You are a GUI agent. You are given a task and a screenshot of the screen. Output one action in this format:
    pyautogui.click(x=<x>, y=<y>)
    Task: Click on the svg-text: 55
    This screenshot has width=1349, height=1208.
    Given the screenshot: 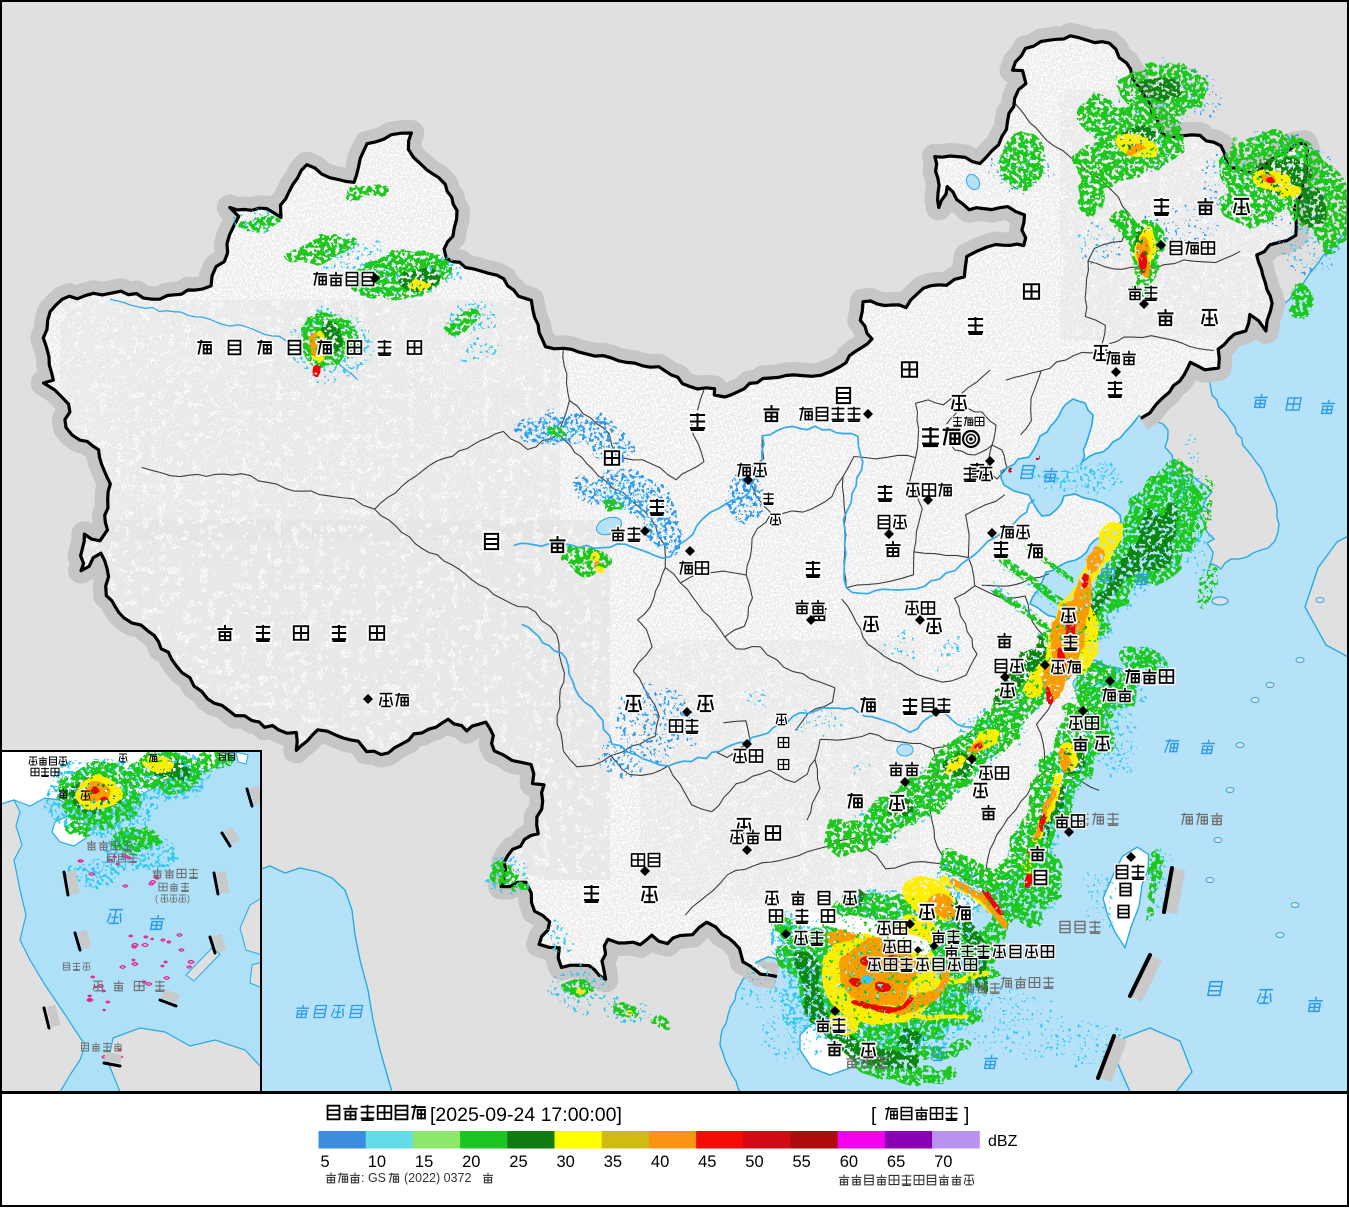 What is the action you would take?
    pyautogui.click(x=802, y=1162)
    